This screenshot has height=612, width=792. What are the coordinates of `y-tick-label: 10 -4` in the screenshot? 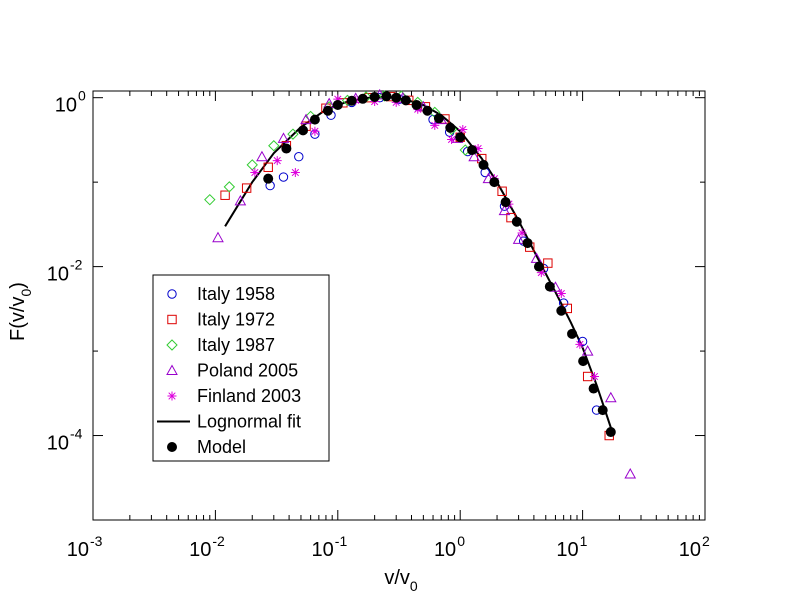 It's located at (65, 440).